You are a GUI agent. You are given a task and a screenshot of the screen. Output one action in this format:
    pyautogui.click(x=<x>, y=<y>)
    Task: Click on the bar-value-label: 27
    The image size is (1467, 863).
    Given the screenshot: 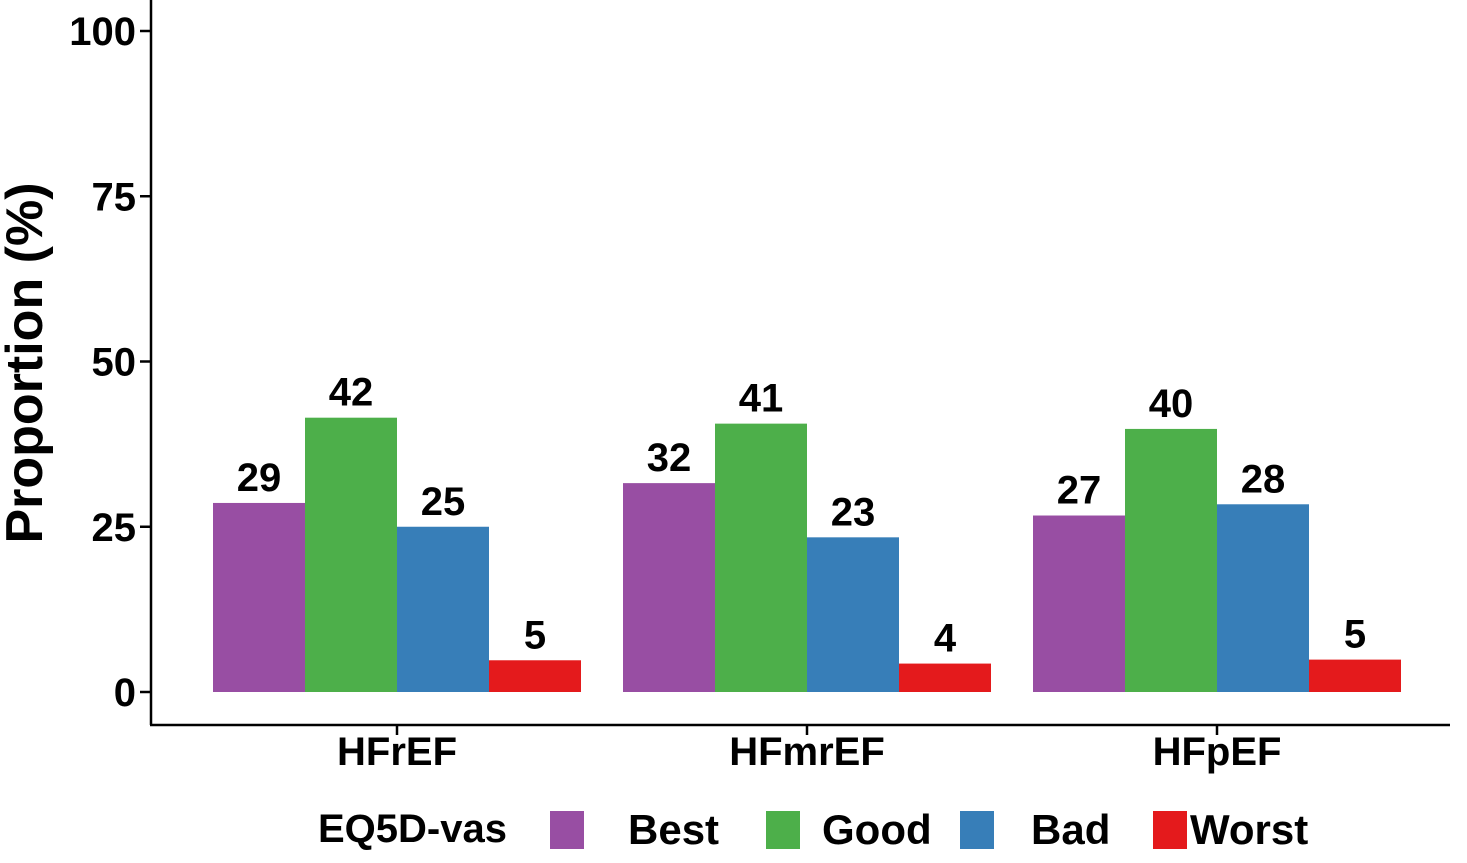 What is the action you would take?
    pyautogui.click(x=1079, y=491)
    